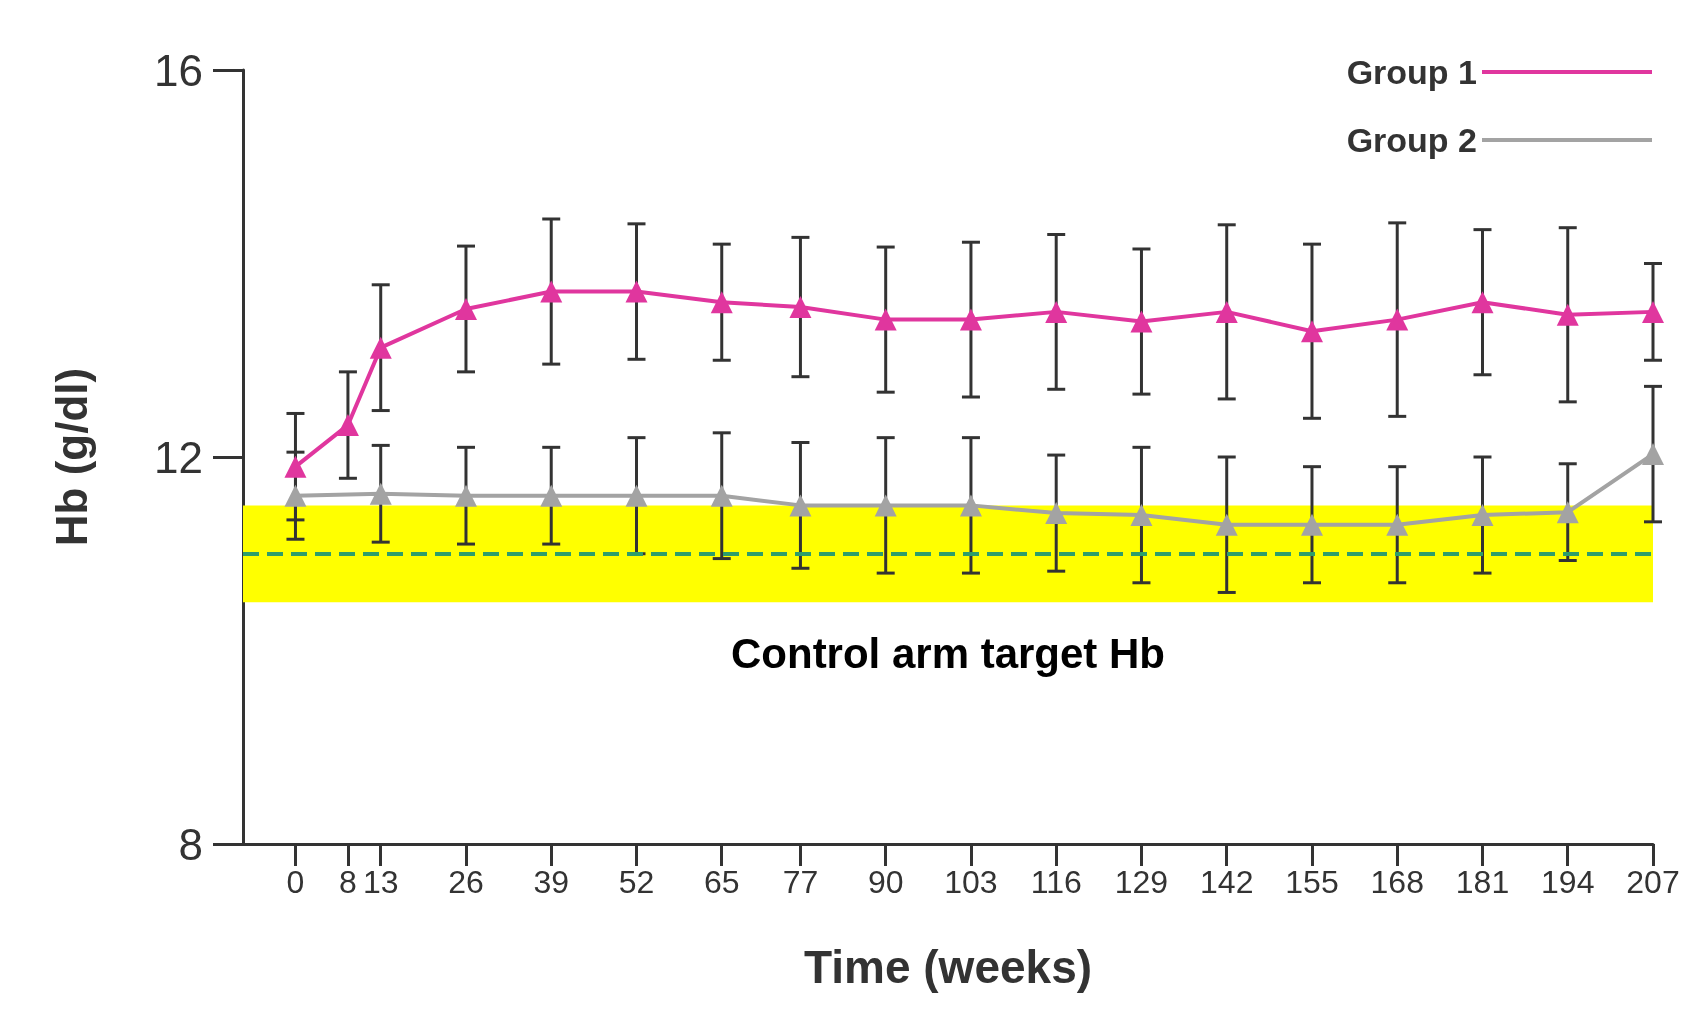 The image size is (1697, 1024). What do you see at coordinates (885, 882) in the screenshot?
I see `x-tick-label: 90` at bounding box center [885, 882].